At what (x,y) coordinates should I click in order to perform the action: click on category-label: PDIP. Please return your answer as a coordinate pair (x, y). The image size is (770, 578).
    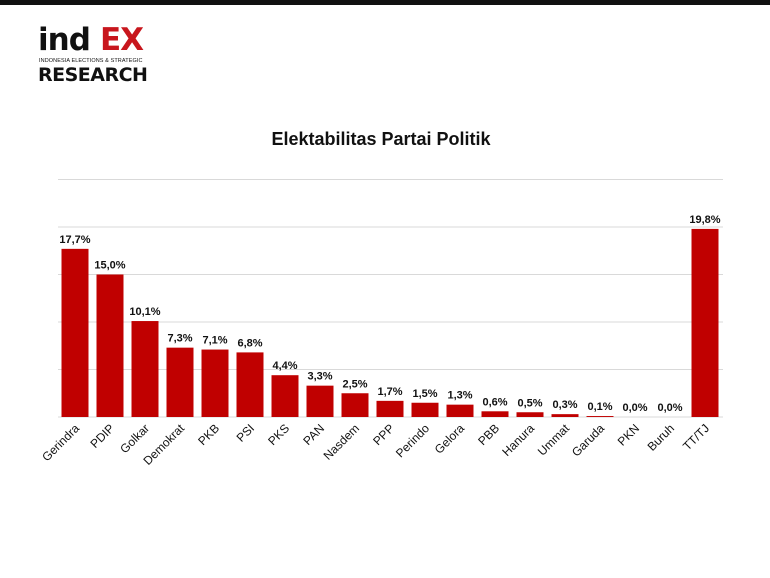
    Looking at the image, I should click on (102, 436).